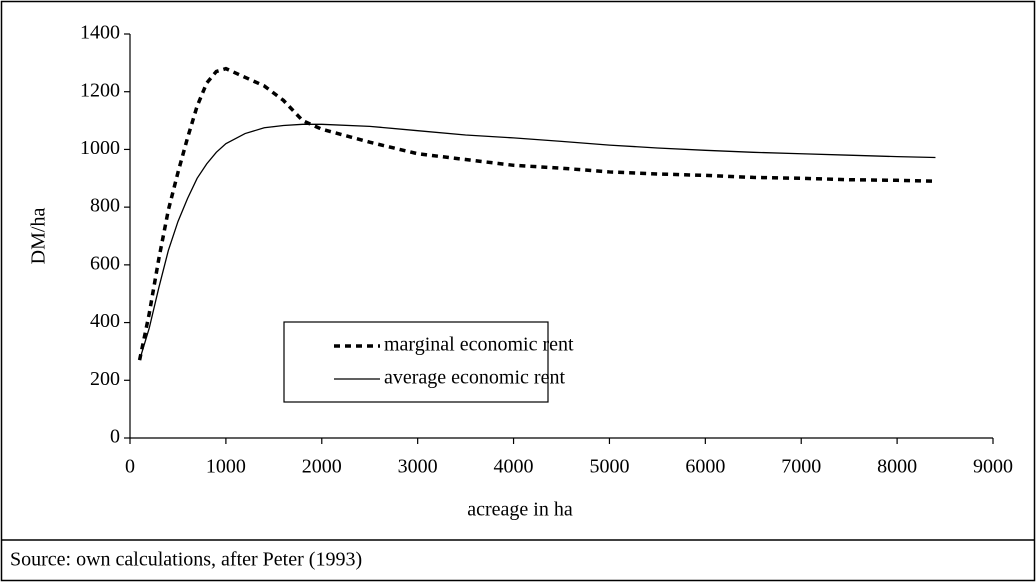 The width and height of the screenshot is (1036, 587). Describe the element at coordinates (105, 263) in the screenshot. I see `y-tick-label: 600` at that location.